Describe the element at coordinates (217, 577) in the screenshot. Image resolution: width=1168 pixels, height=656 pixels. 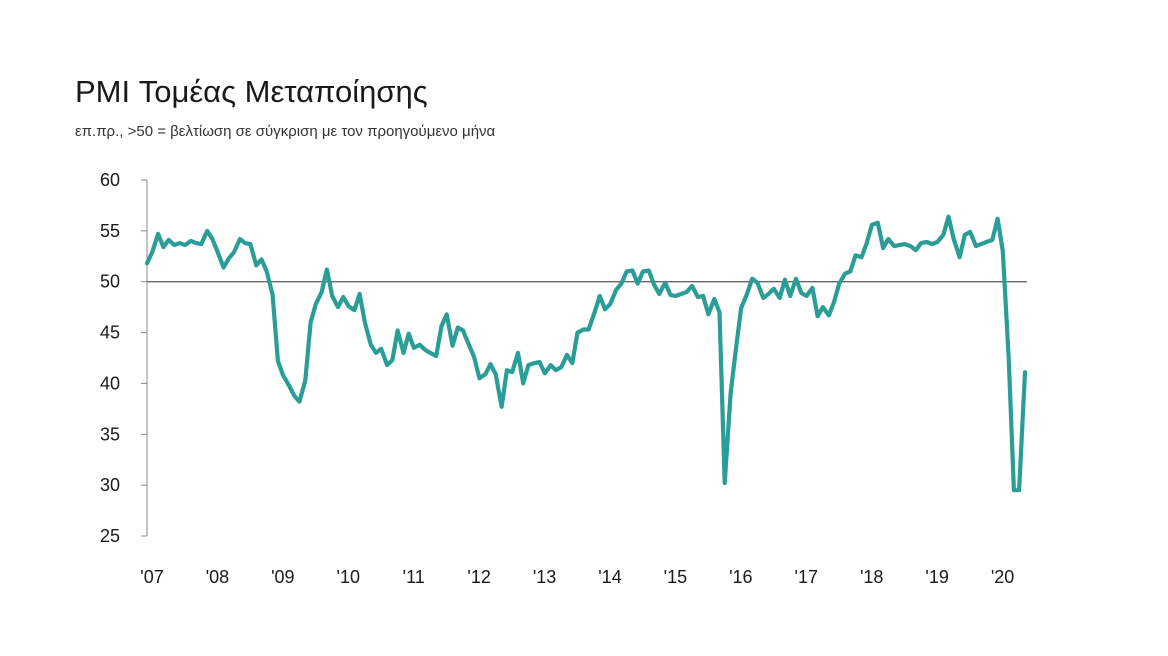
I see `x-tick-label: '08` at that location.